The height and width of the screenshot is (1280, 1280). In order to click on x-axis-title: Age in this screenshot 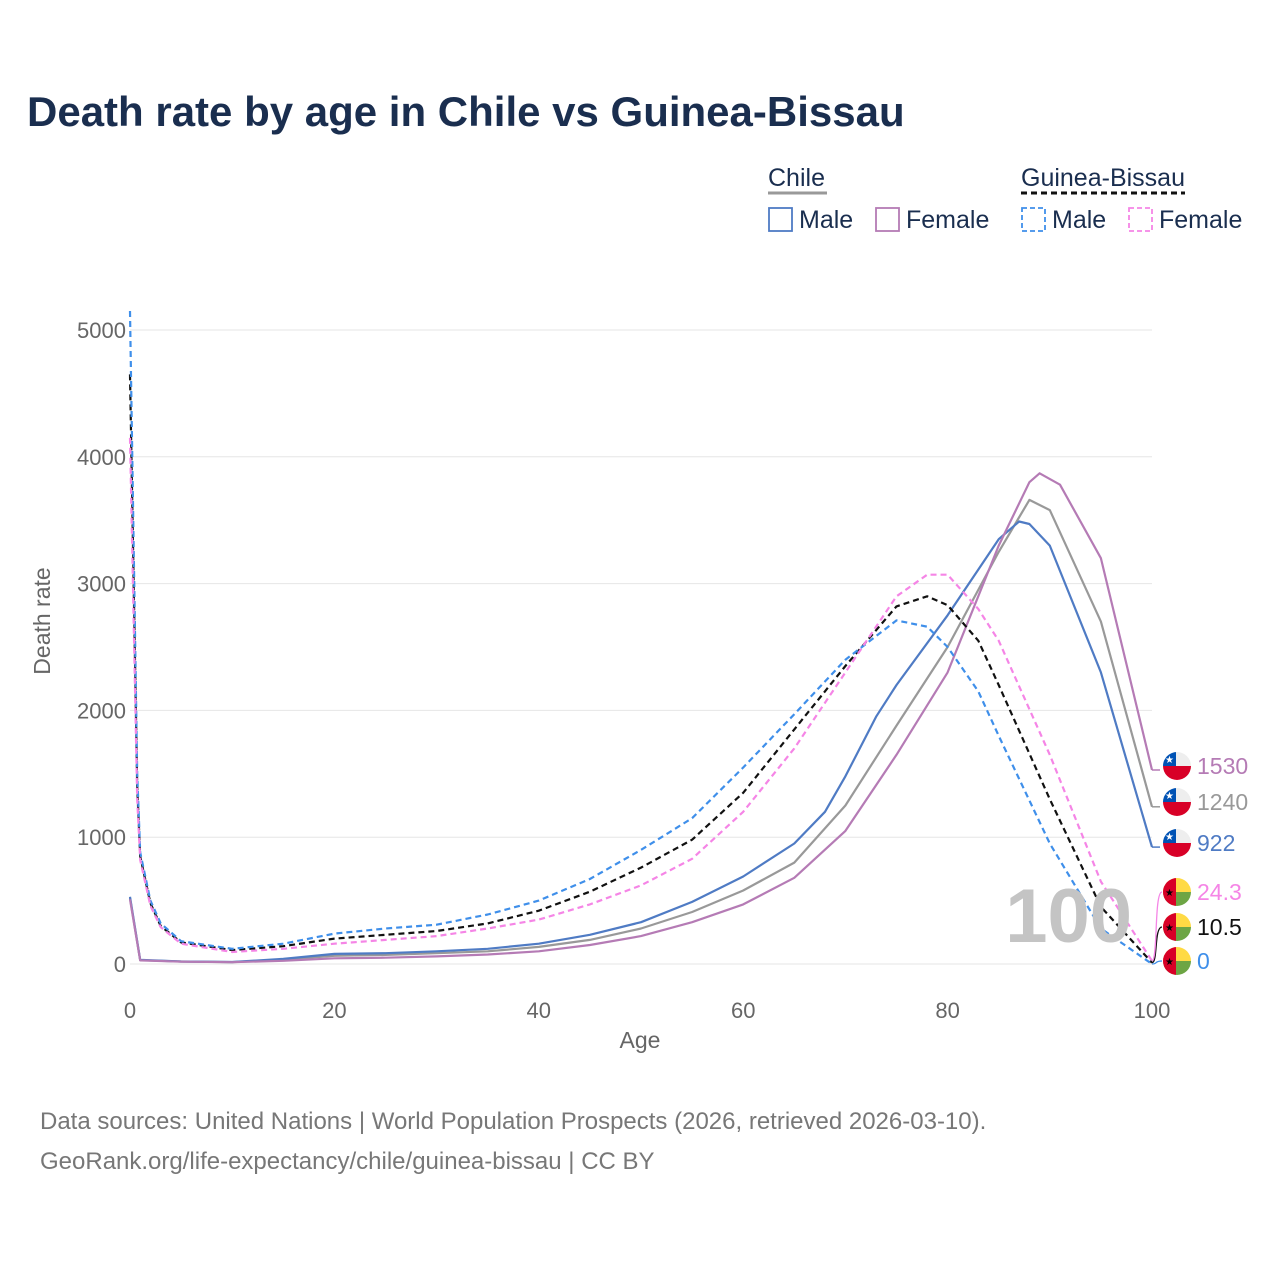, I will do `click(640, 1040)`.